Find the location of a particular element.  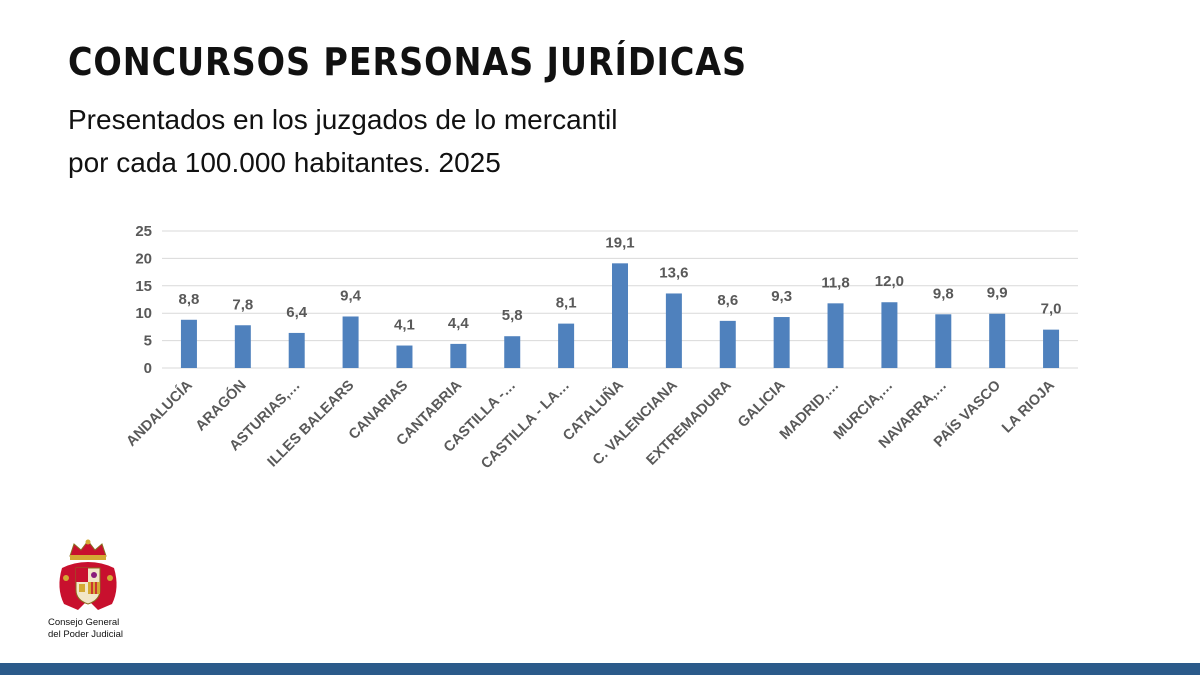

y-tick-label: 0 is located at coordinates (148, 368).